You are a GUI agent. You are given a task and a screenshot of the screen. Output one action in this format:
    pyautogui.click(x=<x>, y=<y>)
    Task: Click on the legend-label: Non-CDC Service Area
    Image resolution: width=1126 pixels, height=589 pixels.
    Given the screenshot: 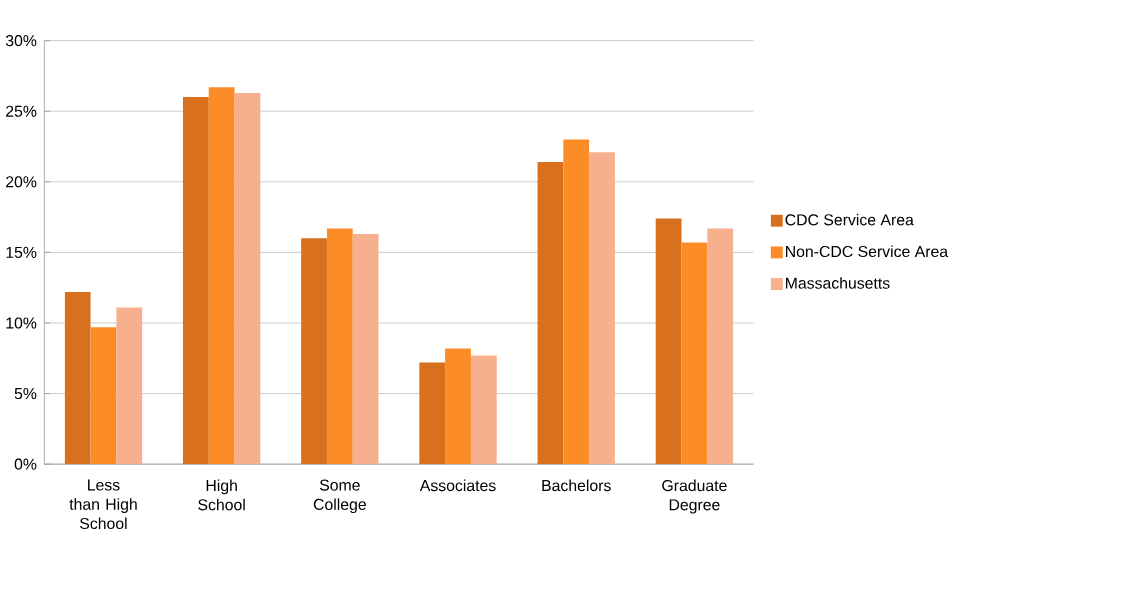 What is the action you would take?
    pyautogui.click(x=867, y=251)
    